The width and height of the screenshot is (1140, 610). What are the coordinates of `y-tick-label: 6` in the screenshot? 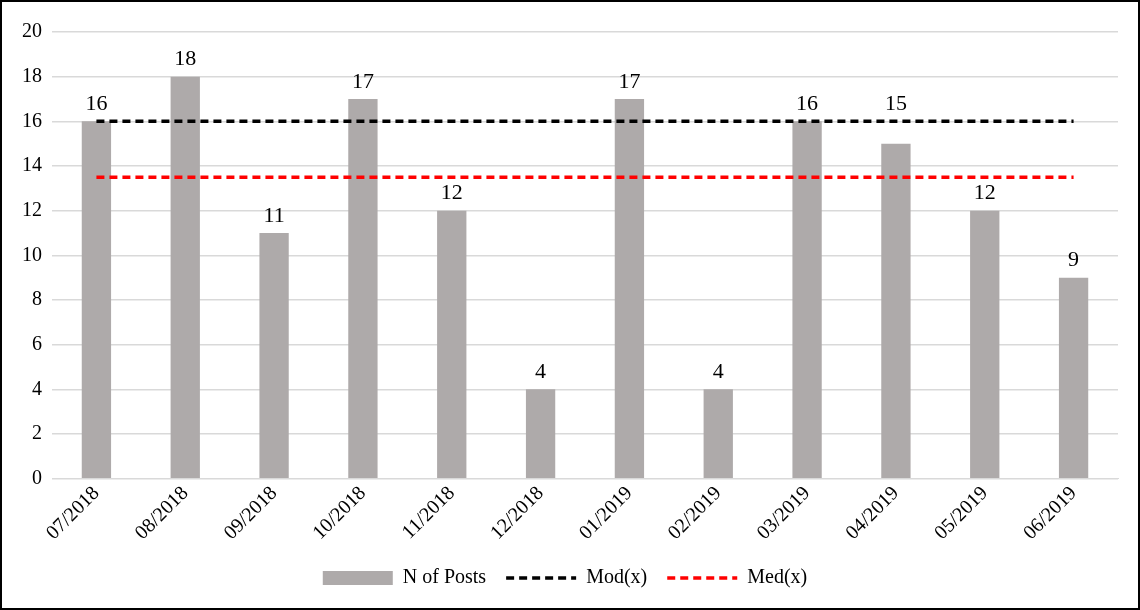 It's located at (37, 342).